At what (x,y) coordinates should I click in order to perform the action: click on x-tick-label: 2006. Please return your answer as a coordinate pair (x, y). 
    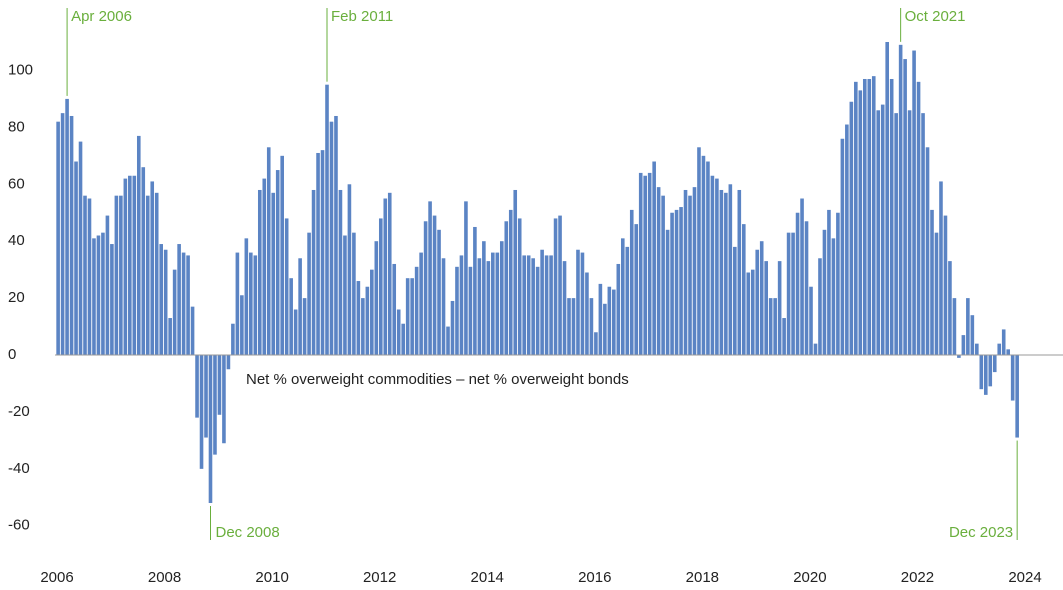
    Looking at the image, I should click on (56, 577).